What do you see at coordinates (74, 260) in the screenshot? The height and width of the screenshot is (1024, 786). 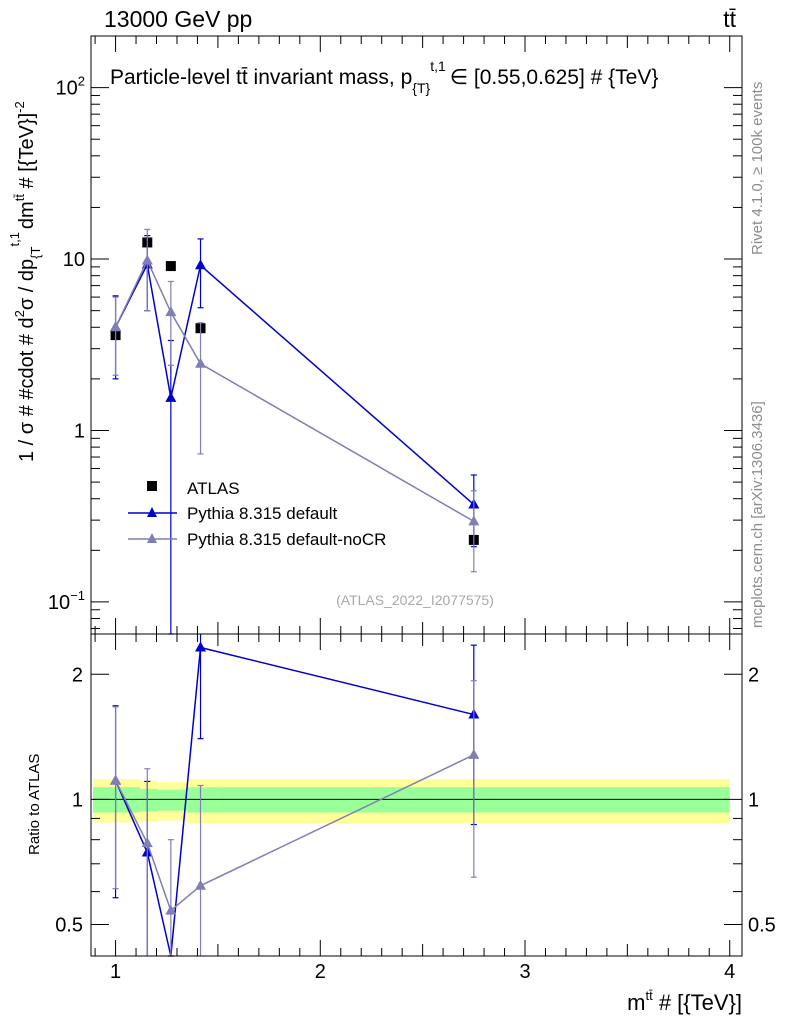 I see `main-ytick-label: 10` at bounding box center [74, 260].